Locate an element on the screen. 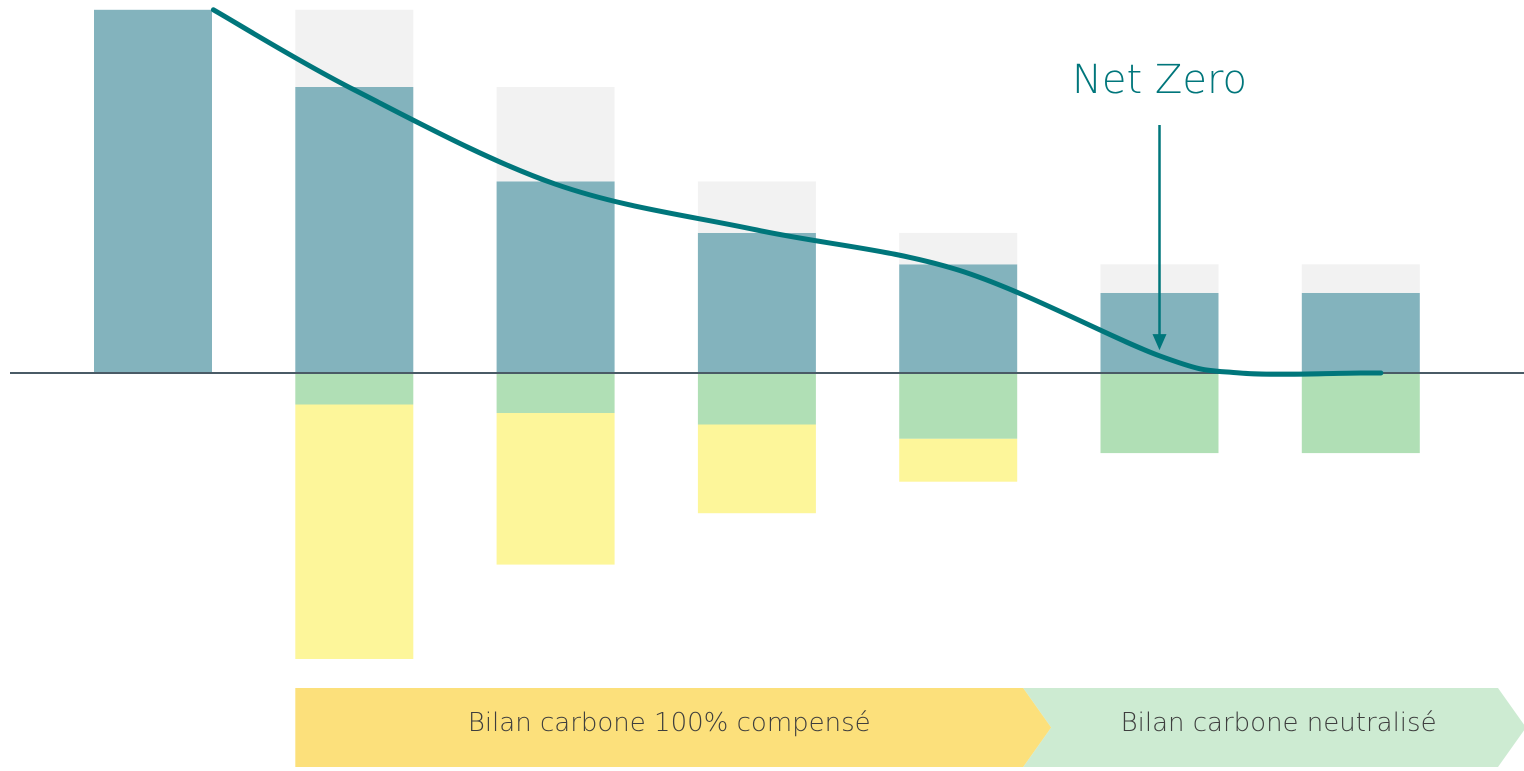  net-zero-arrowhead is located at coordinates (1159, 342).